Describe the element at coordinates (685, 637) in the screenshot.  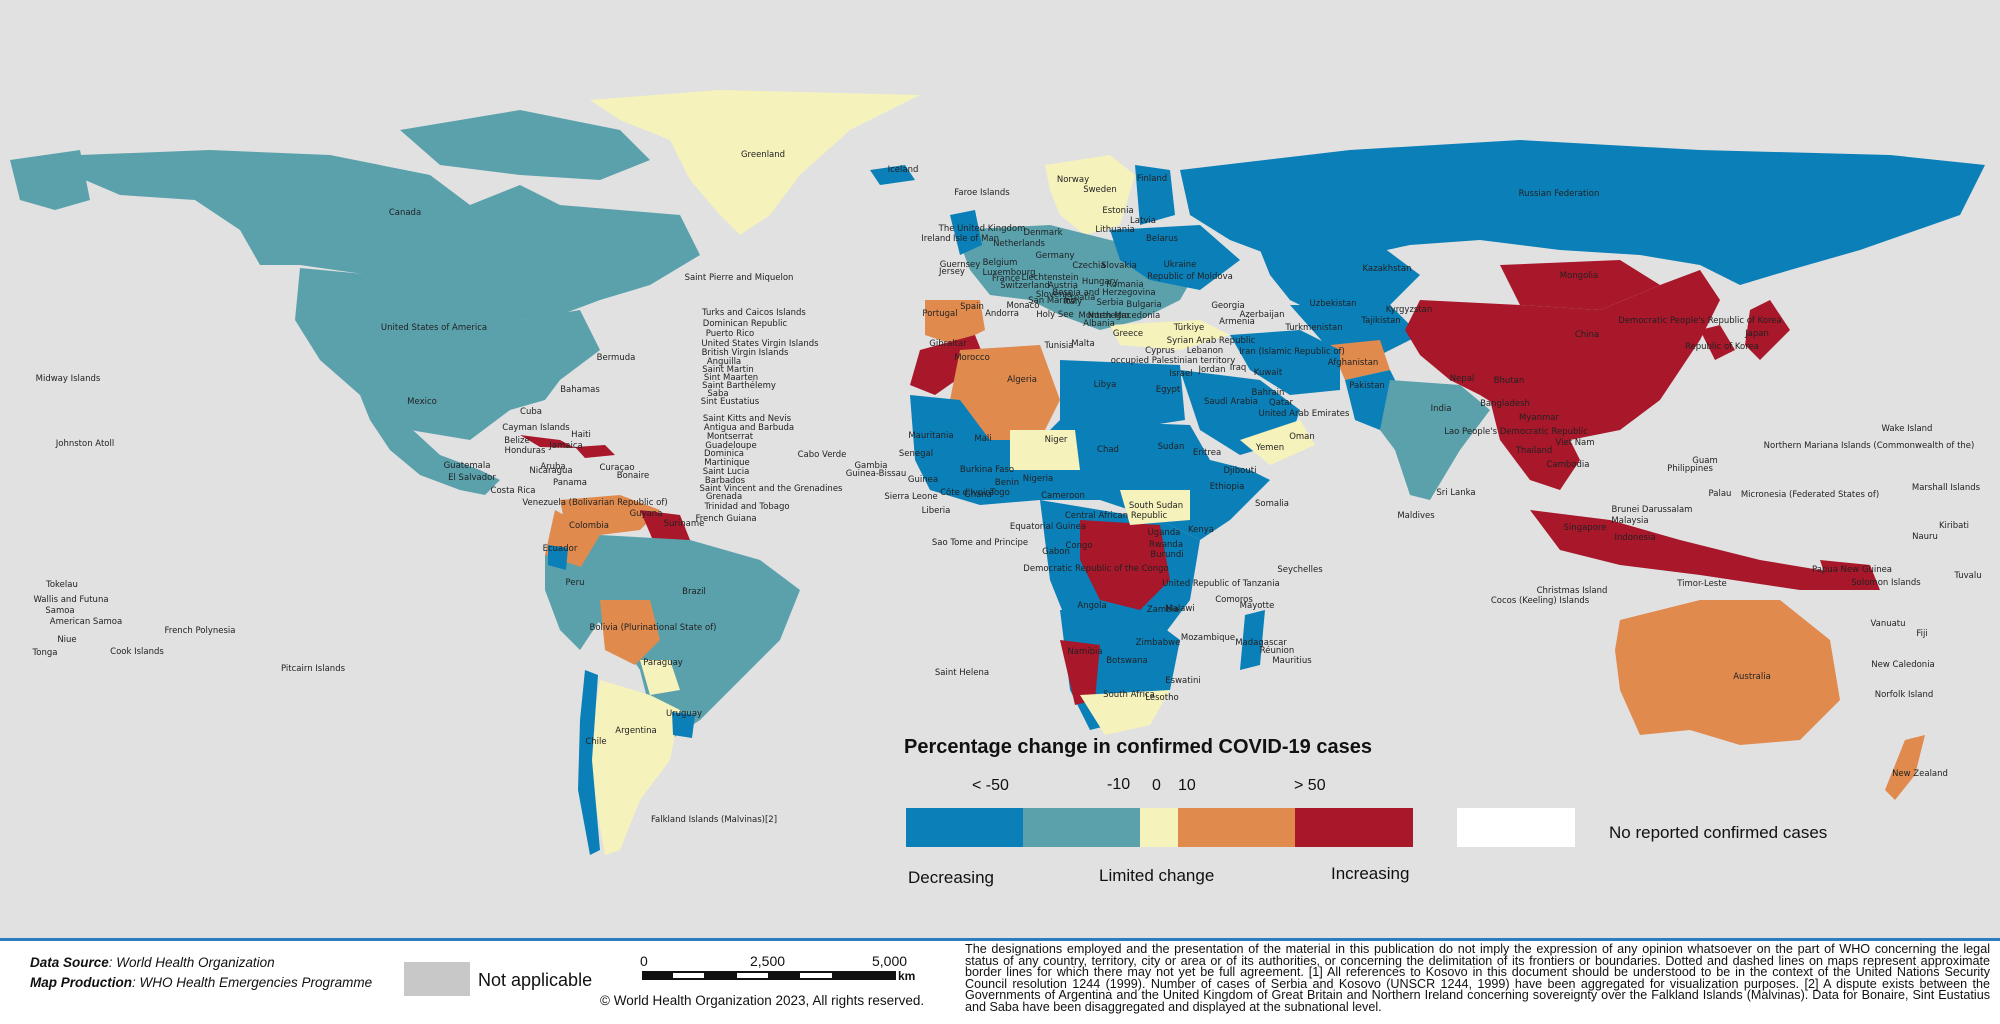
I see `country-brazil` at that location.